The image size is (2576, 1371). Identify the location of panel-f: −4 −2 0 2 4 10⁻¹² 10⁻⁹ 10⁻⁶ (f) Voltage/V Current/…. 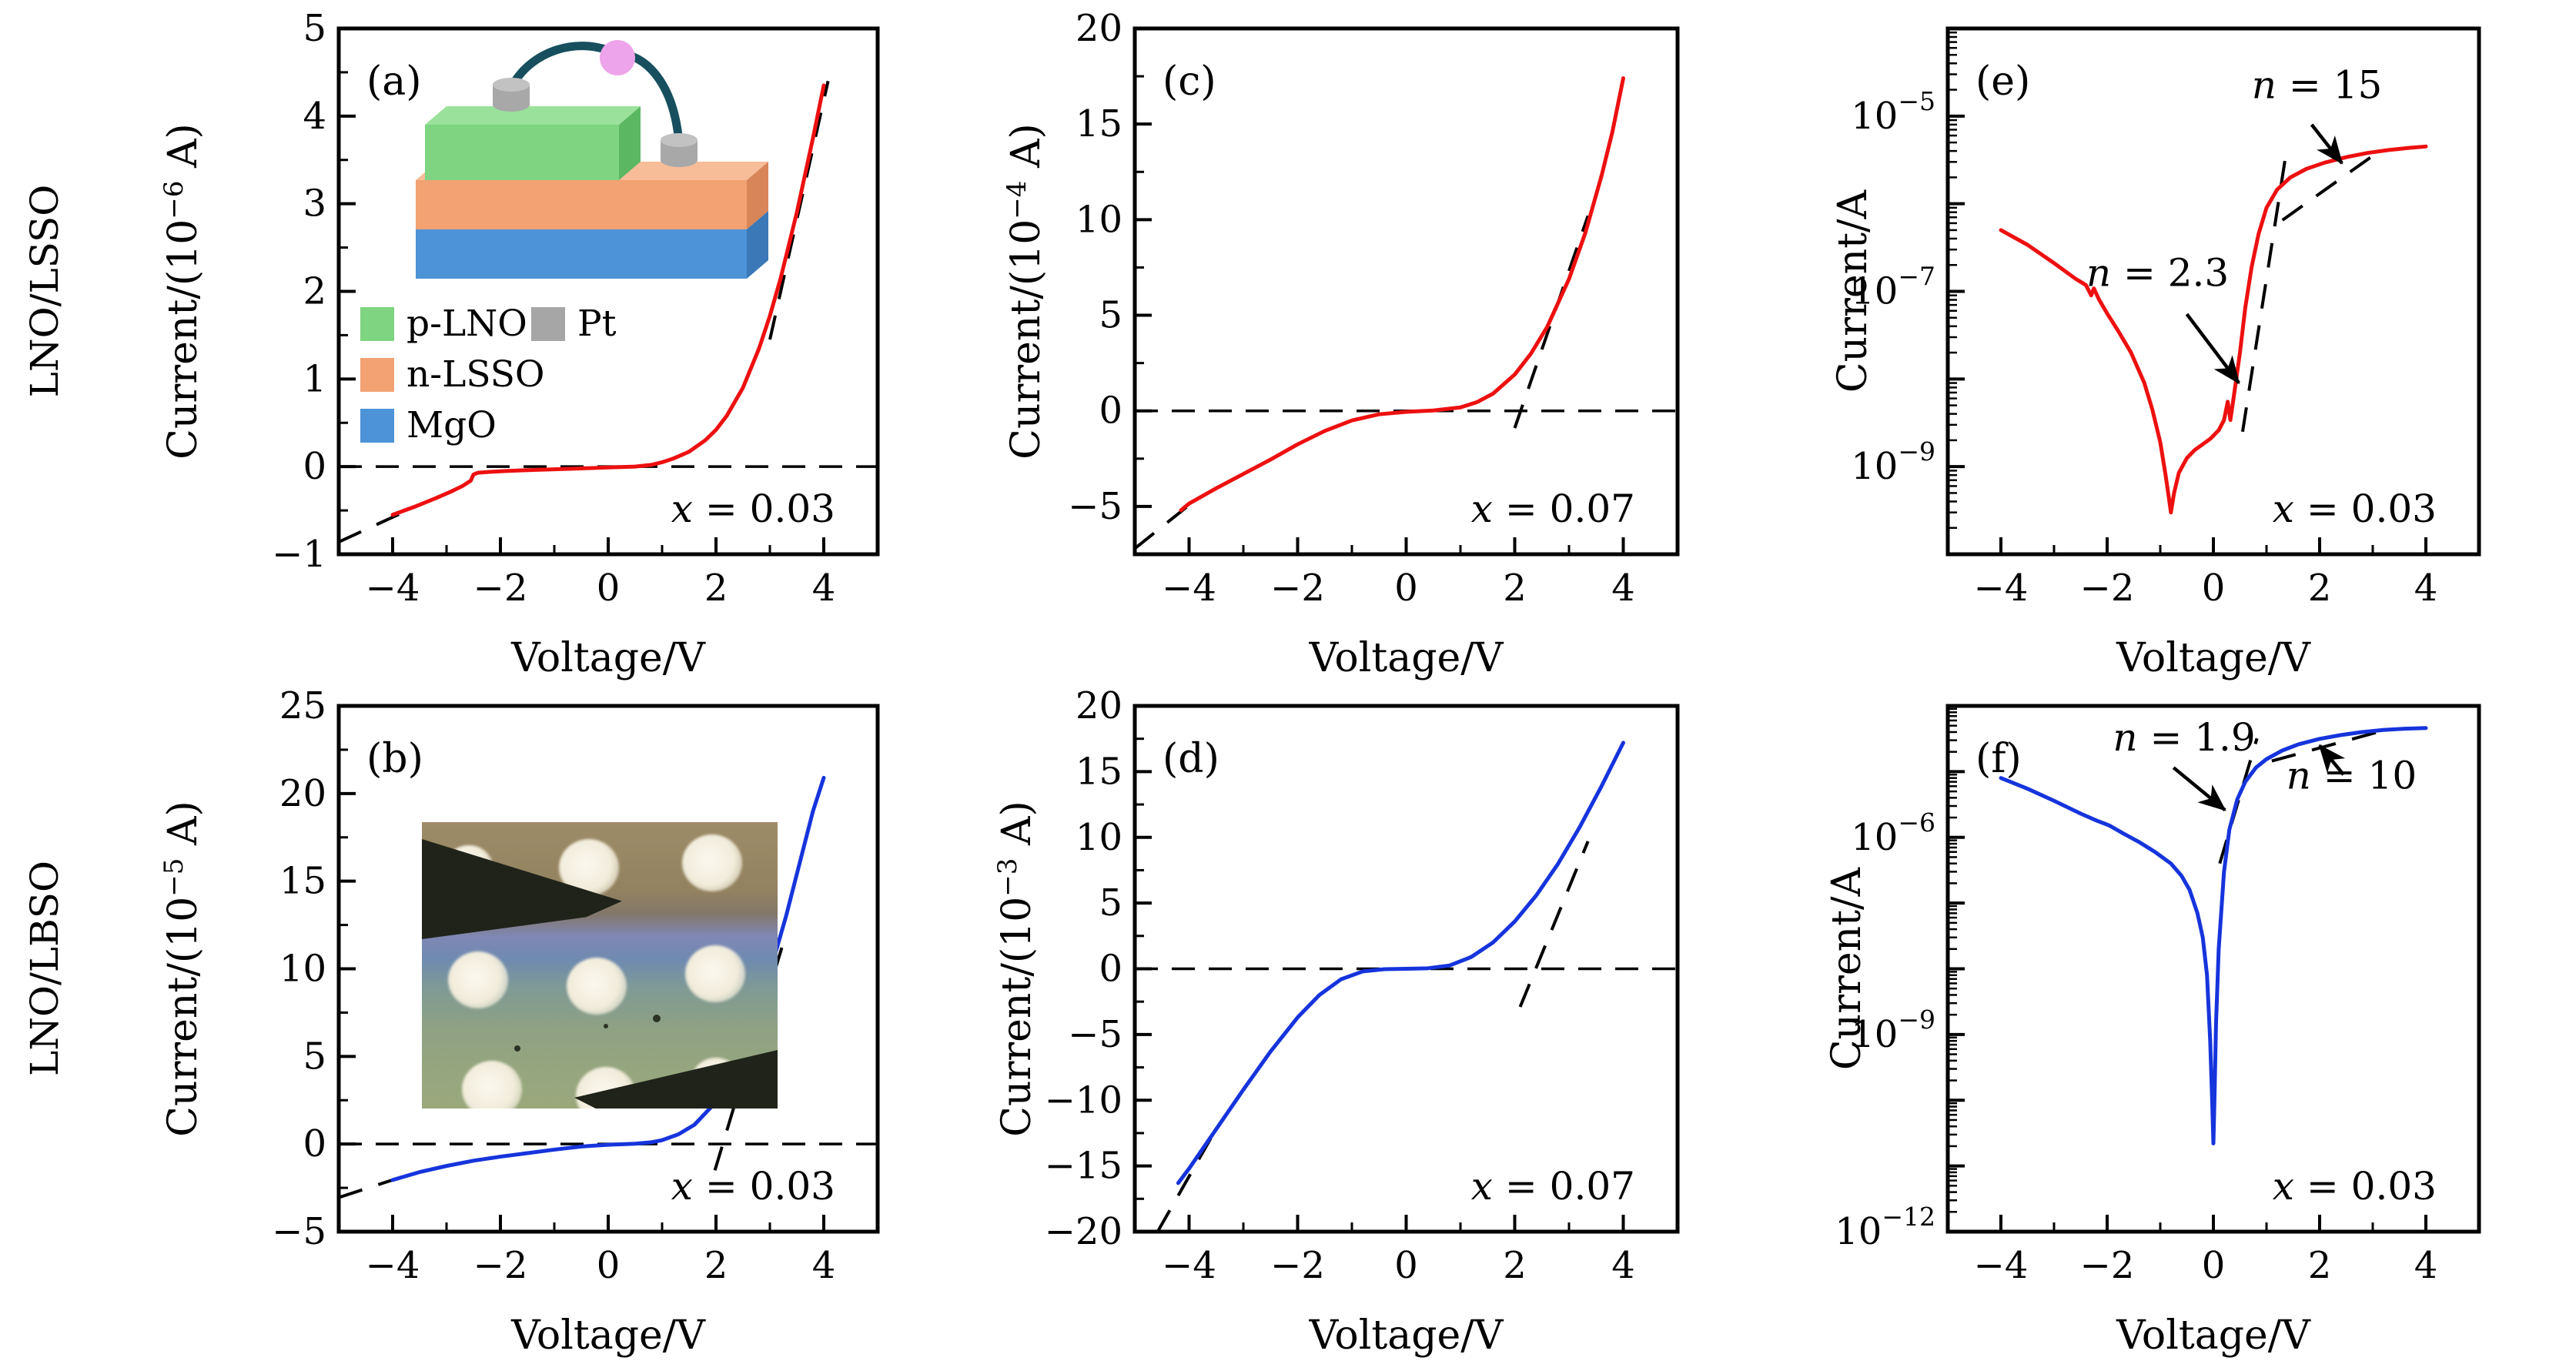
(2153, 1031).